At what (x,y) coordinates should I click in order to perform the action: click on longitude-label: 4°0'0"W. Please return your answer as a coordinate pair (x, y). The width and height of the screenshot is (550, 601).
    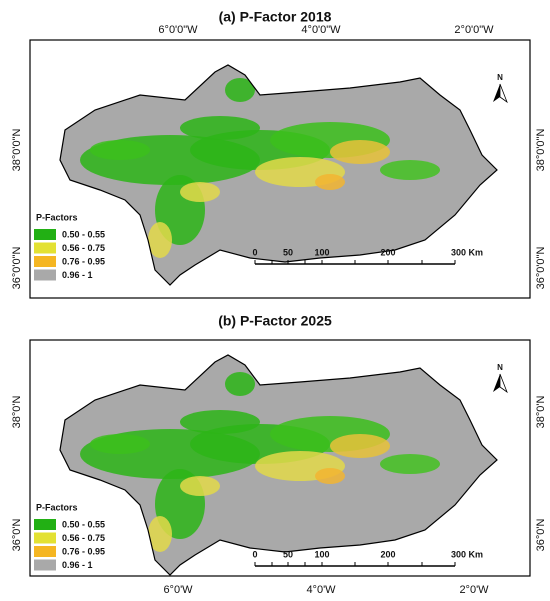
    Looking at the image, I should click on (321, 30).